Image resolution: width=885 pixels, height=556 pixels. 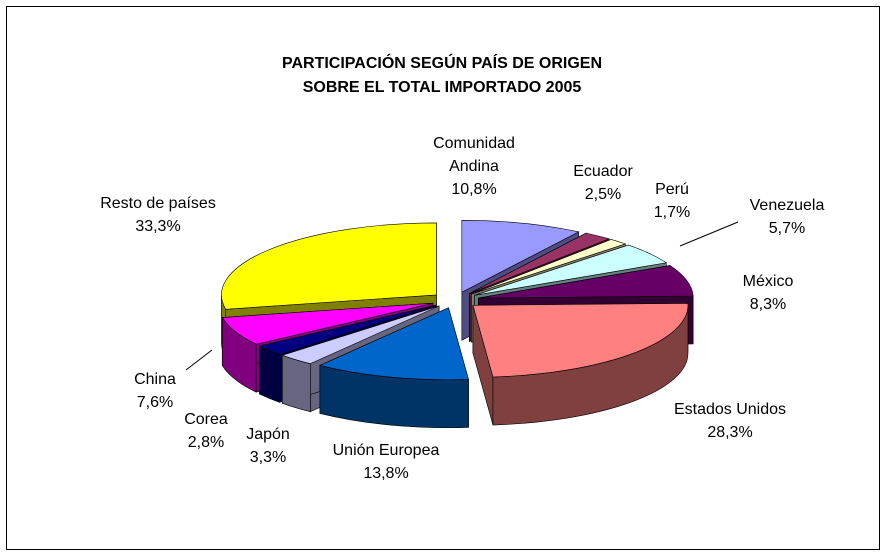 What do you see at coordinates (157, 226) in the screenshot?
I see `value-label: 33,3%` at bounding box center [157, 226].